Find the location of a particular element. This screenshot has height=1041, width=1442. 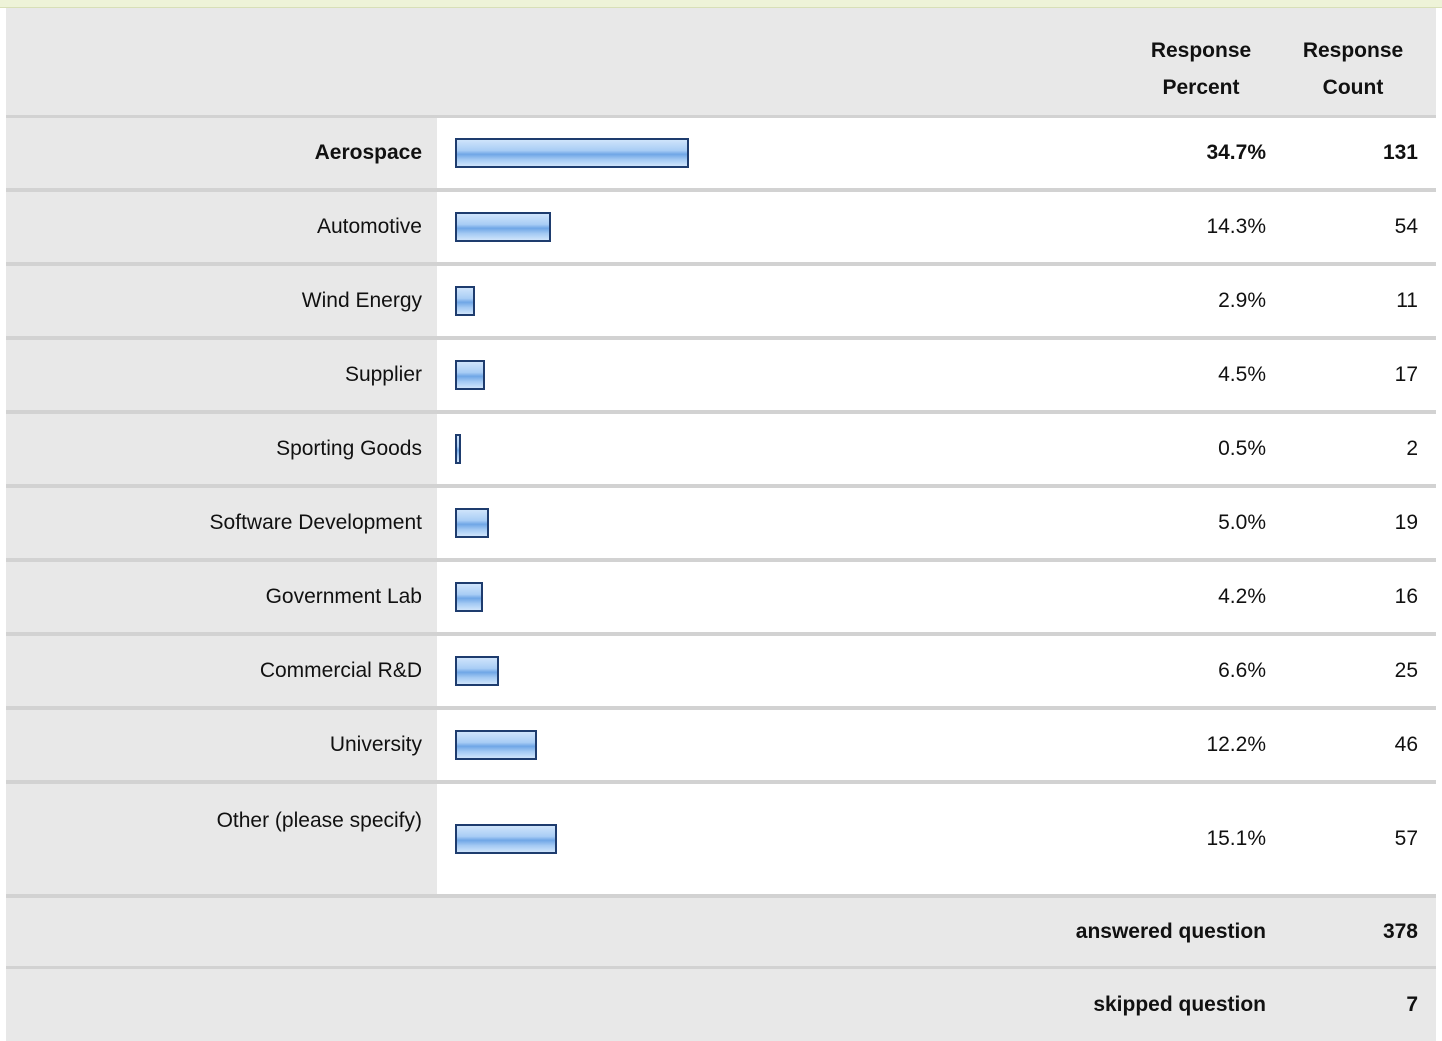

response-percent: 0.5% is located at coordinates (1242, 448).